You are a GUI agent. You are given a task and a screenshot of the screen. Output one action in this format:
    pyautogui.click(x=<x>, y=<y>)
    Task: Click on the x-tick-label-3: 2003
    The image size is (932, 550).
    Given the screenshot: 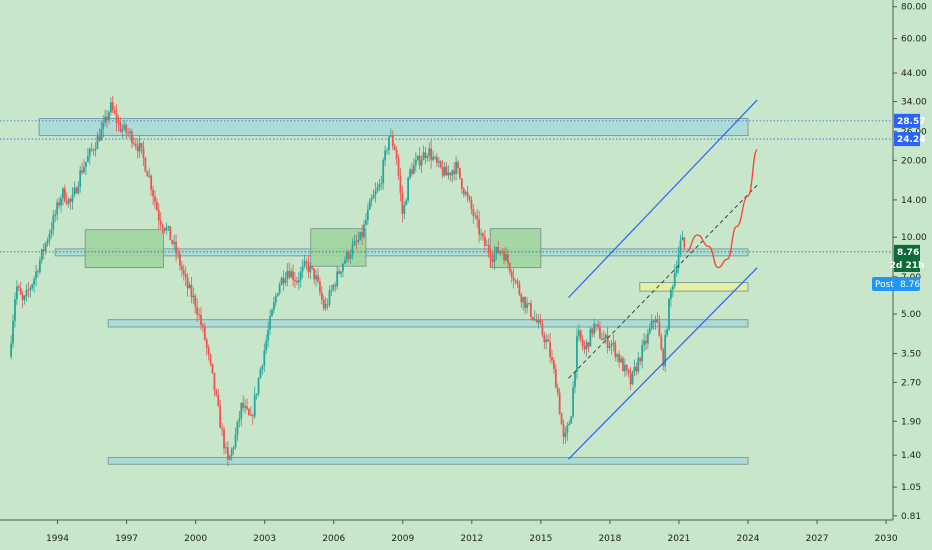 What is the action you would take?
    pyautogui.click(x=264, y=539)
    